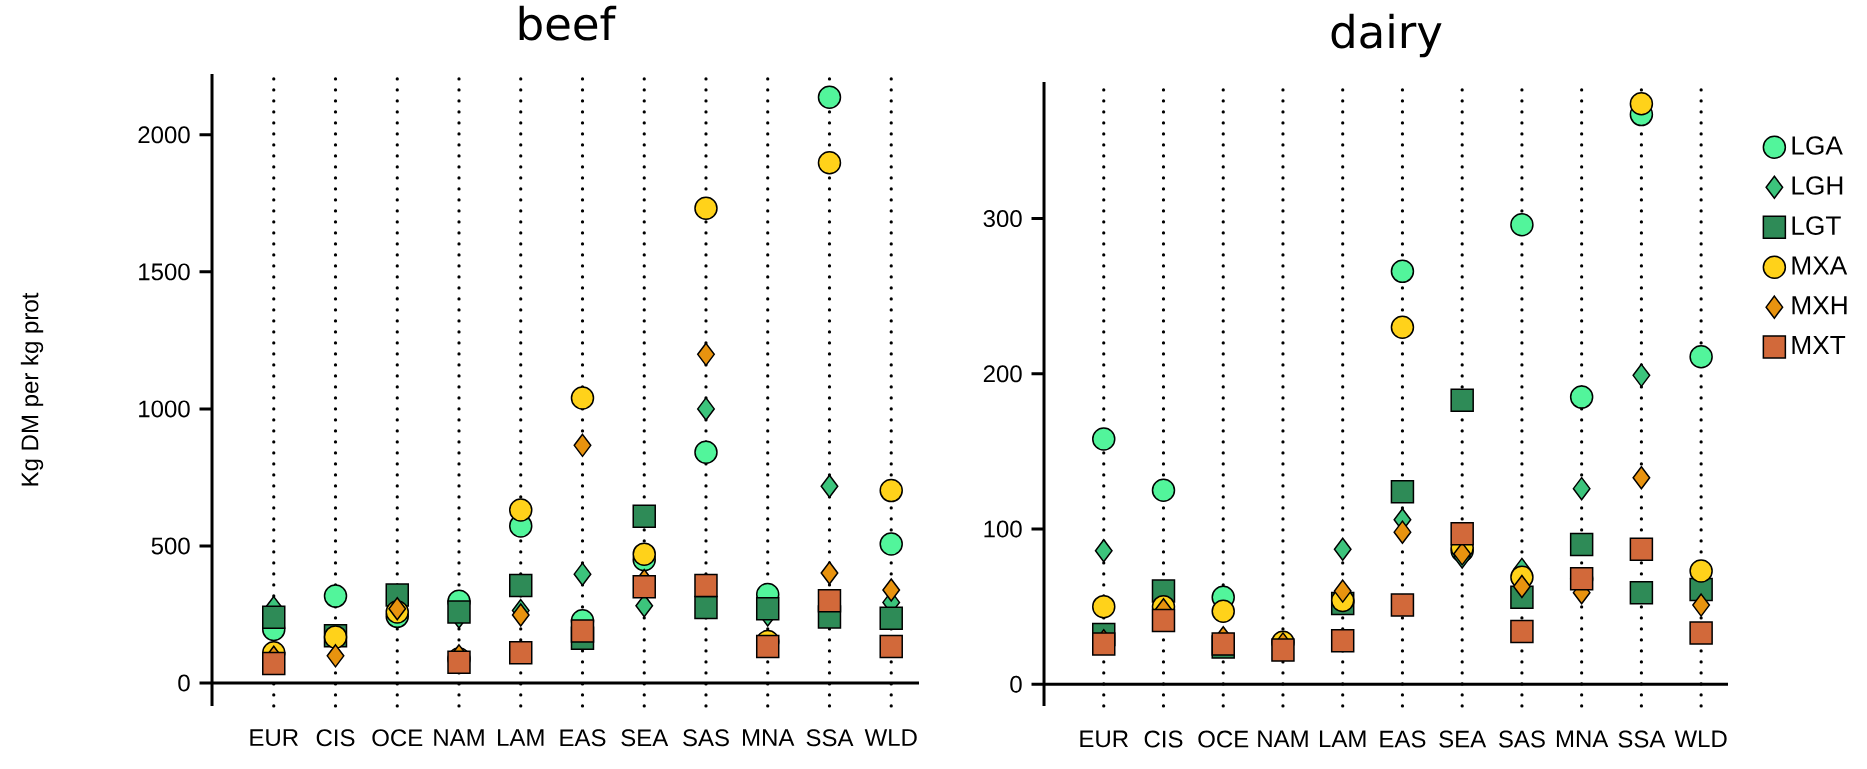 Image resolution: width=1867 pixels, height=769 pixels. What do you see at coordinates (274, 738) in the screenshot?
I see `x-tick-label: EUR` at bounding box center [274, 738].